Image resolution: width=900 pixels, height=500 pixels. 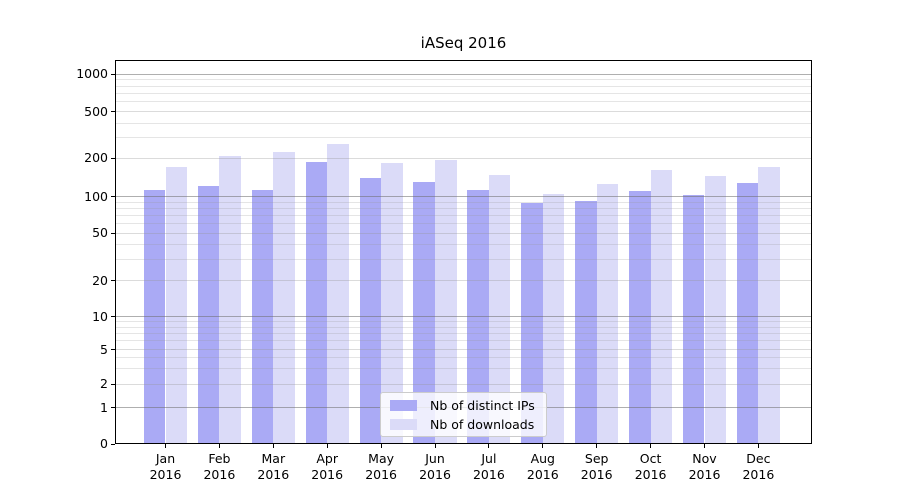 What do you see at coordinates (543, 446) in the screenshot?
I see `x-tick-aug` at bounding box center [543, 446].